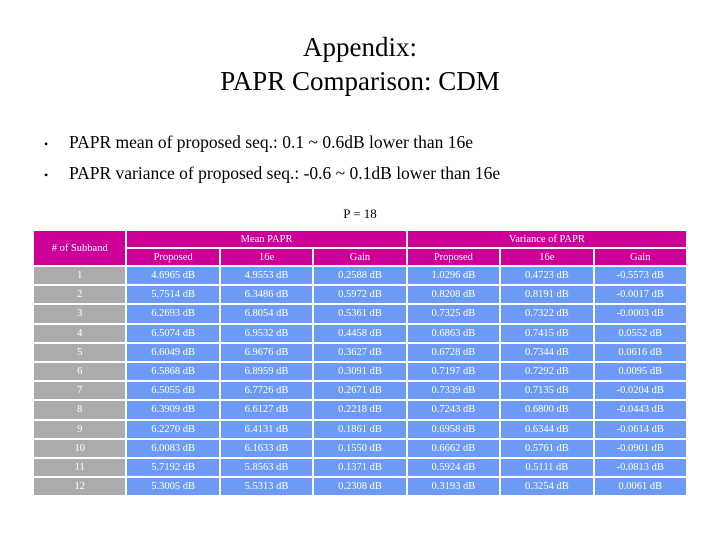 The width and height of the screenshot is (720, 540). I want to click on data-cell: 5.3005 dB, so click(173, 487).